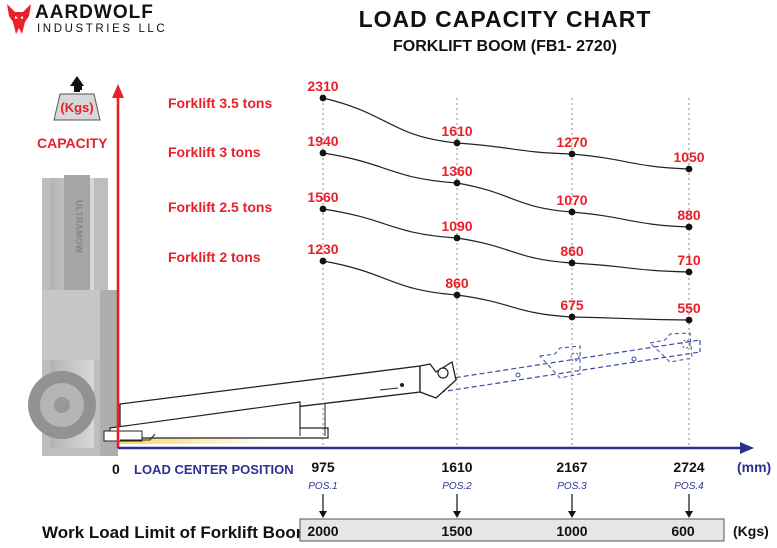  I want to click on data-label: 880, so click(689, 215).